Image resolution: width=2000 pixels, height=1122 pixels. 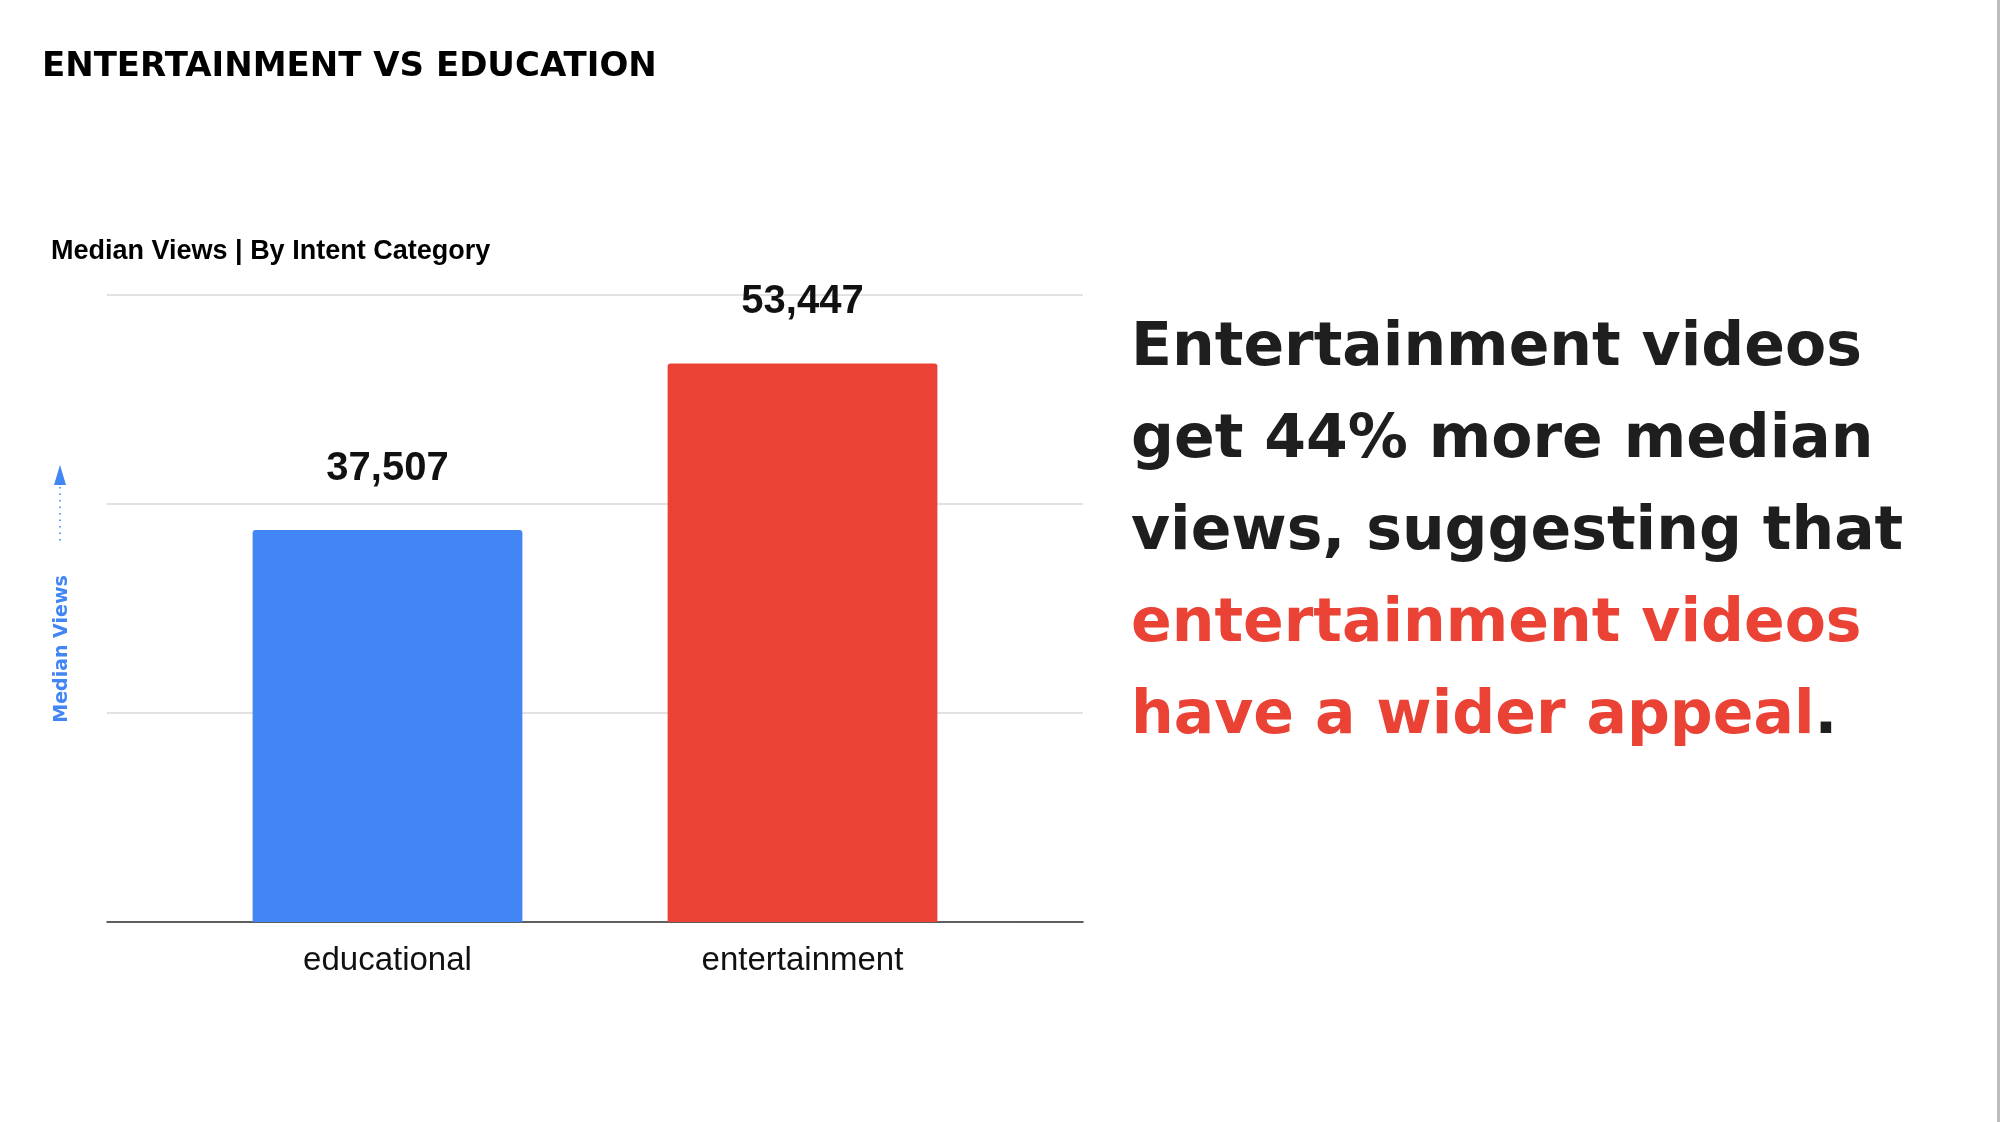 I want to click on chart-subtitle: Median Views | By Intent Category, so click(x=271, y=250).